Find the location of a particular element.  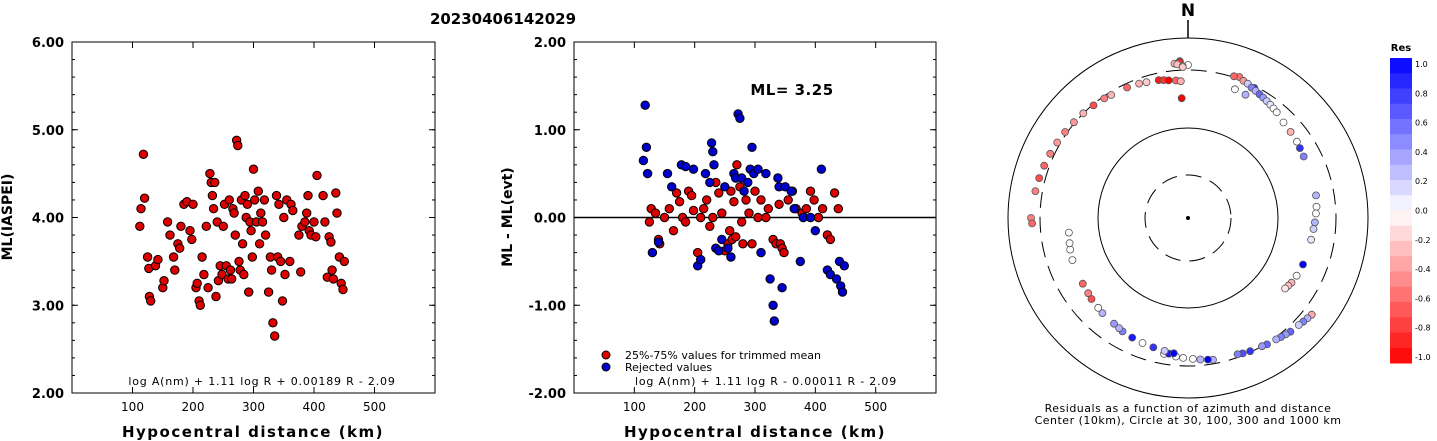

y-axis-label-2: ML - ML(evt) is located at coordinates (508, 216).